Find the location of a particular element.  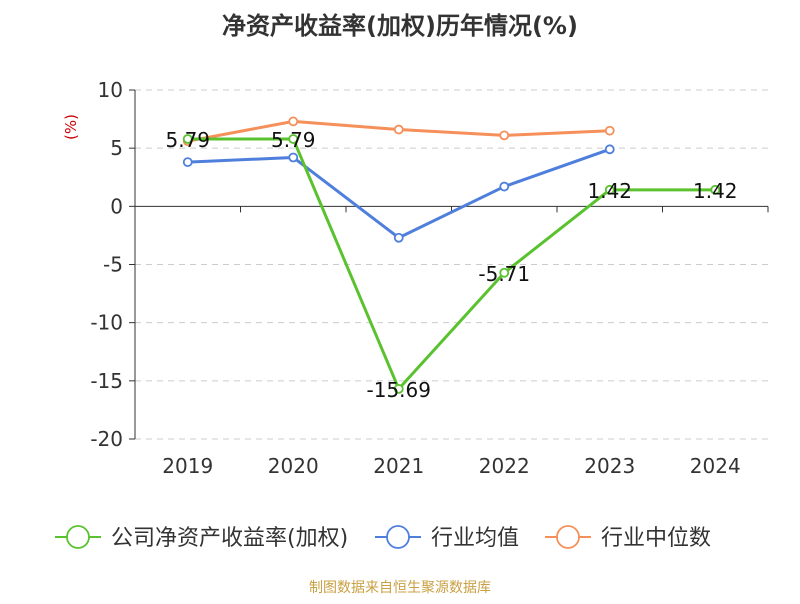

legend-label: 行业均值 is located at coordinates (475, 538).